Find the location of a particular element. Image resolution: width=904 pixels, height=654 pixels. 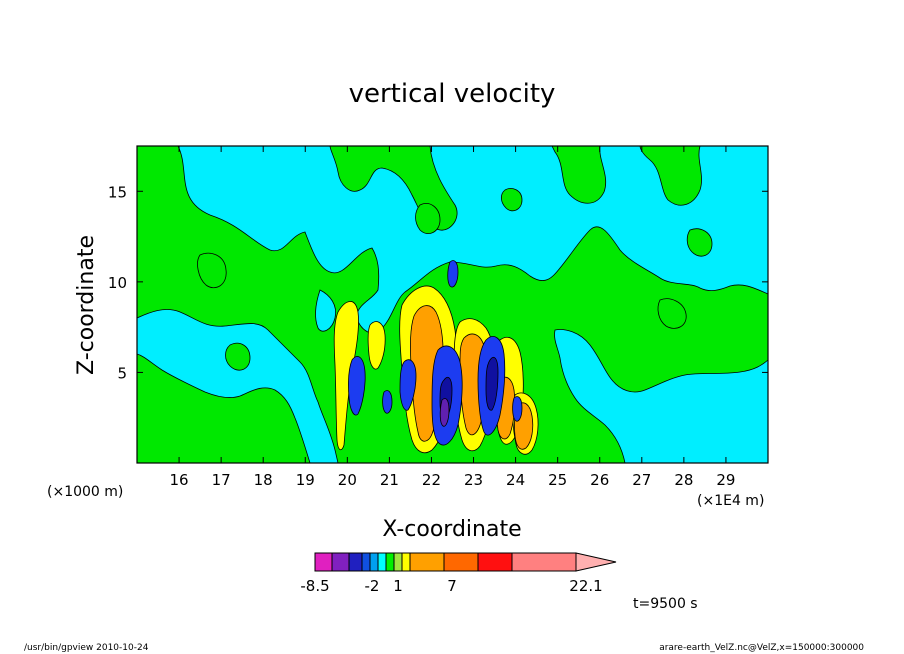

x-tick-label: 20 is located at coordinates (347, 480).